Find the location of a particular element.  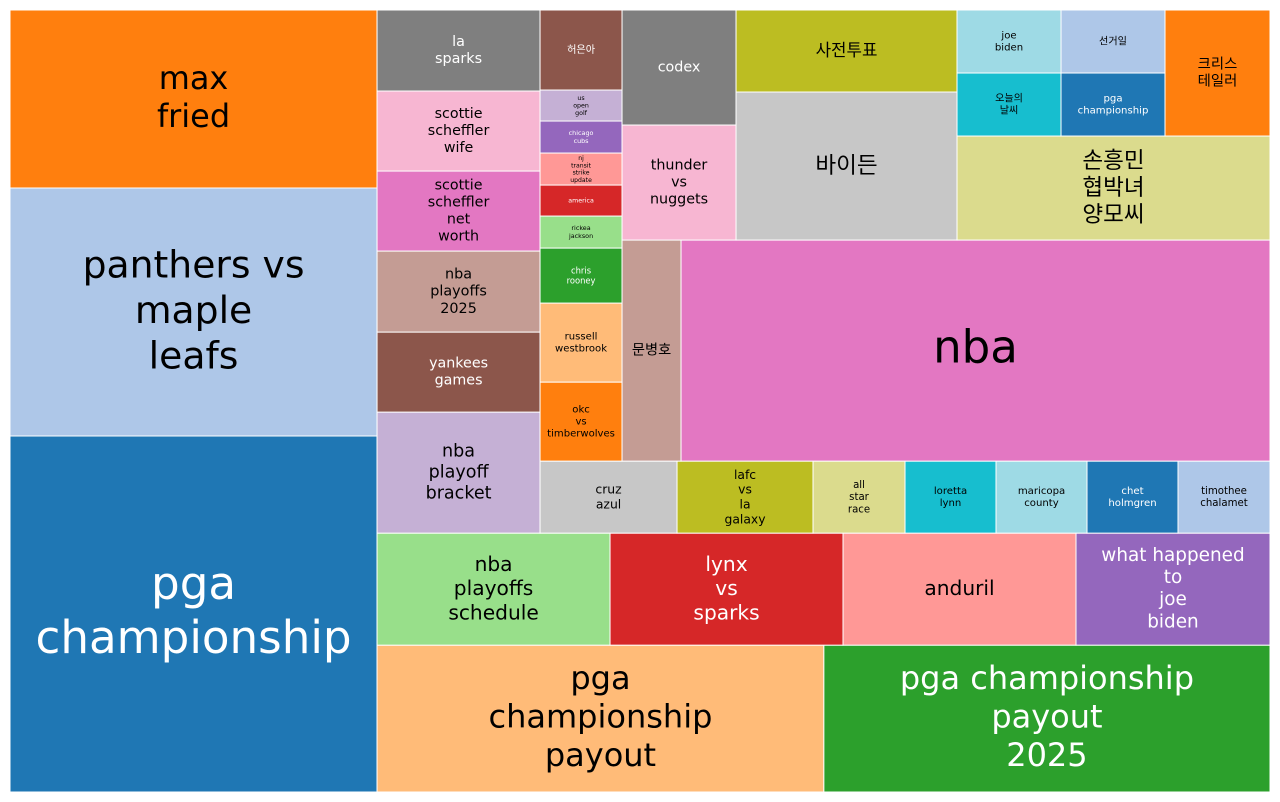

tile-label: timothee chalamet is located at coordinates (1223, 497).